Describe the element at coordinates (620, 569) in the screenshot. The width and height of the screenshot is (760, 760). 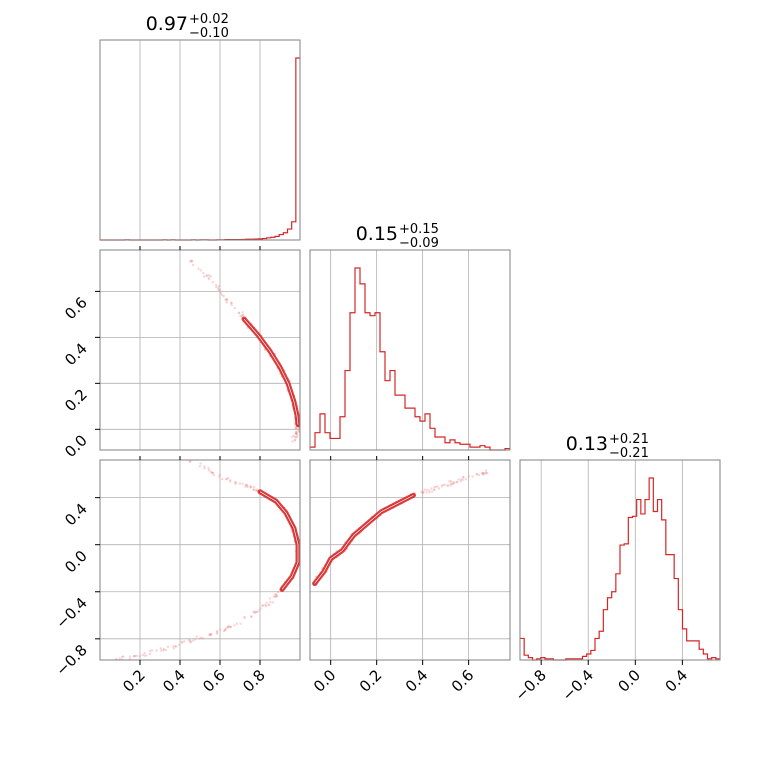
I see `hist-step-line` at that location.